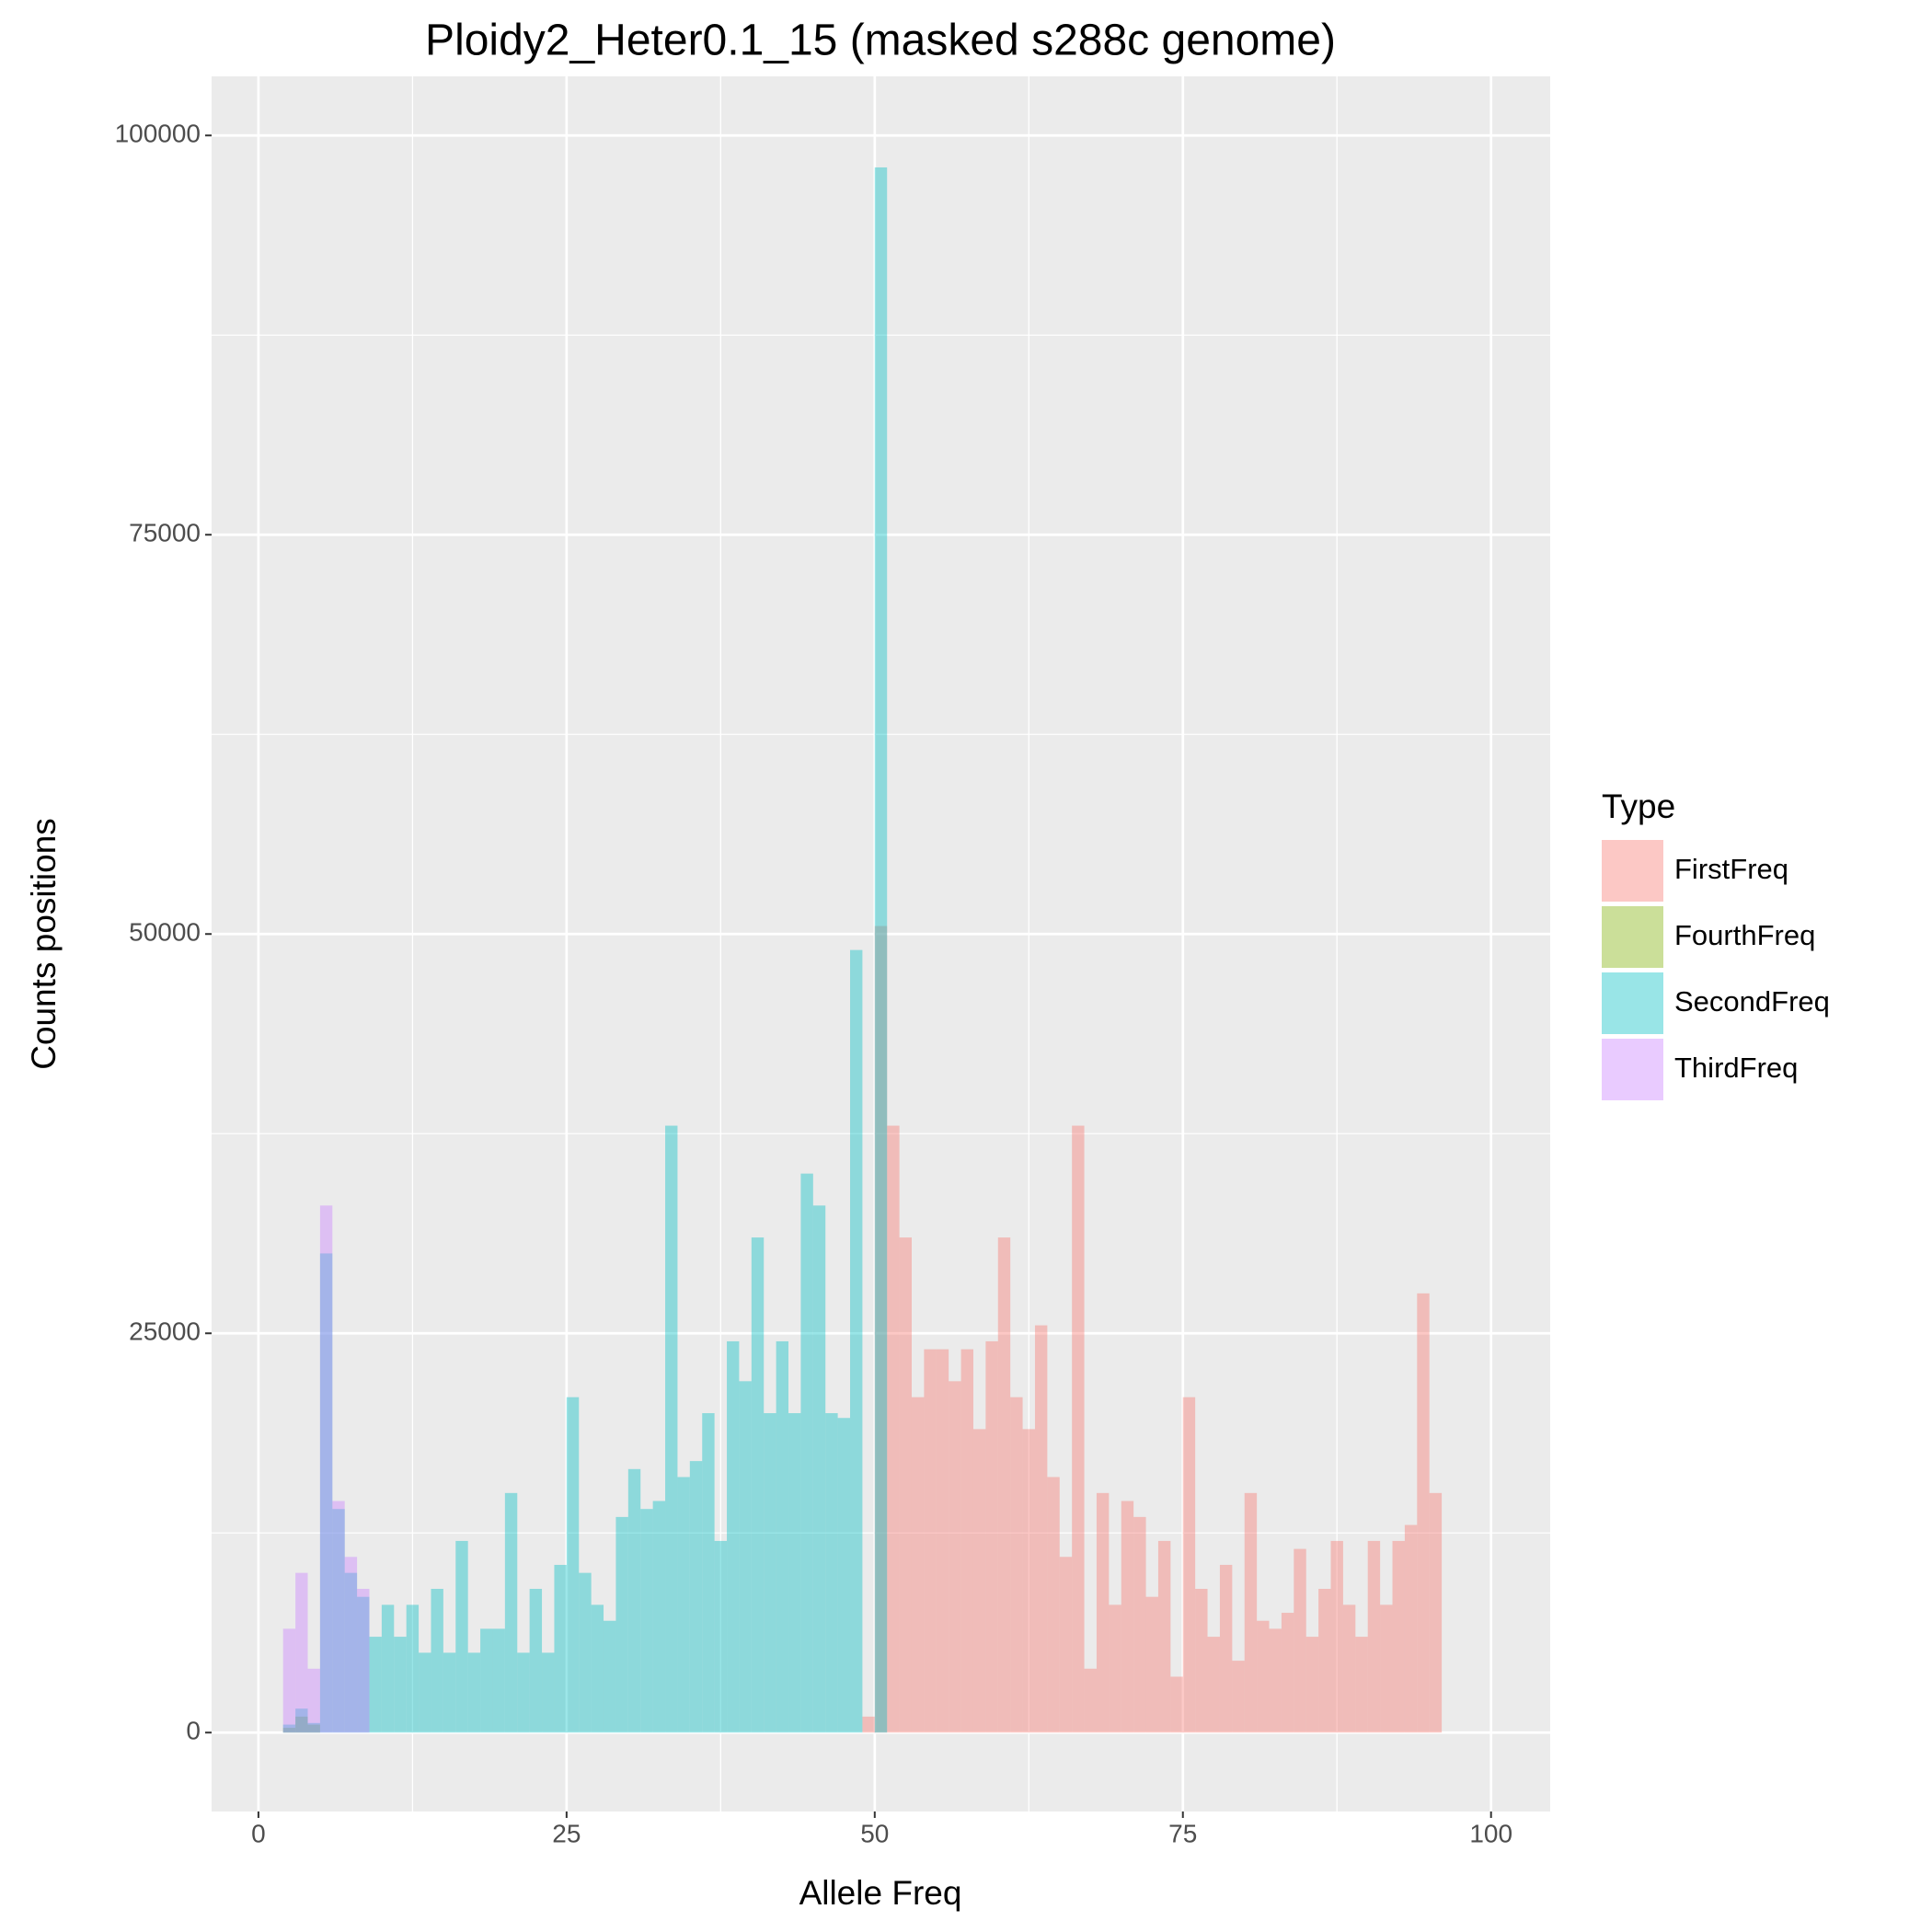 This screenshot has height=1932, width=1932. Describe the element at coordinates (880, 1893) in the screenshot. I see `x-axis-title: Allele Freq` at that location.